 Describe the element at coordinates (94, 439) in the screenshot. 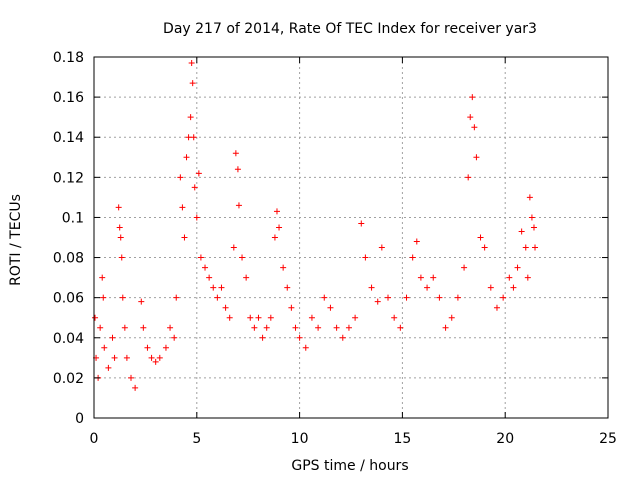

I see `x-tick-label: 0` at that location.